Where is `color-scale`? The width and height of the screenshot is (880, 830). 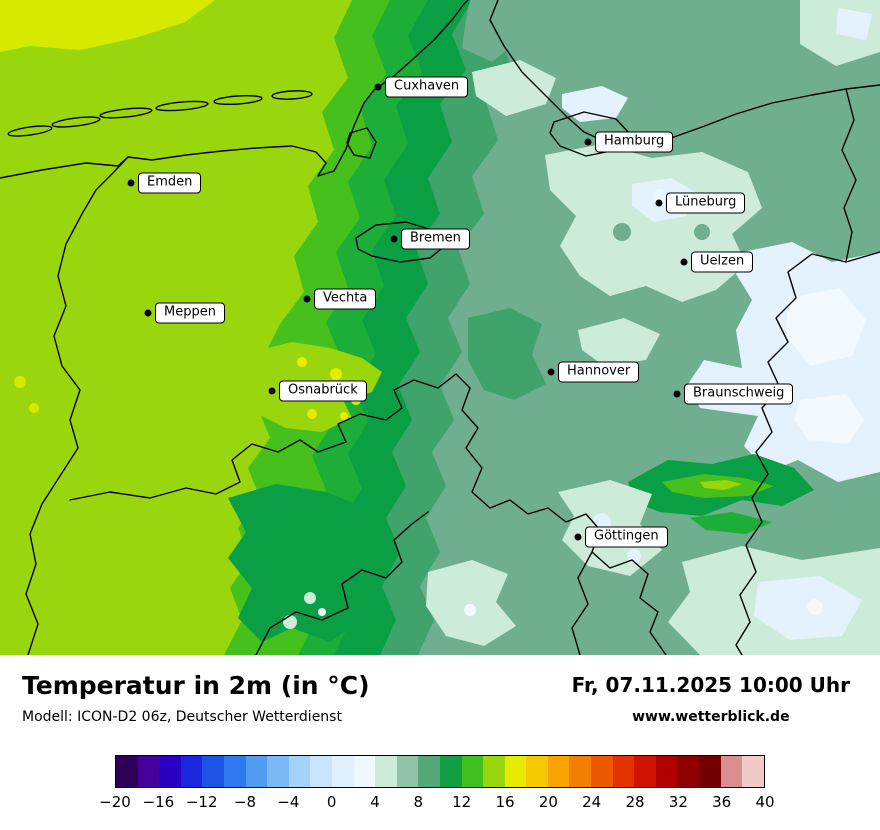 color-scale is located at coordinates (440, 771).